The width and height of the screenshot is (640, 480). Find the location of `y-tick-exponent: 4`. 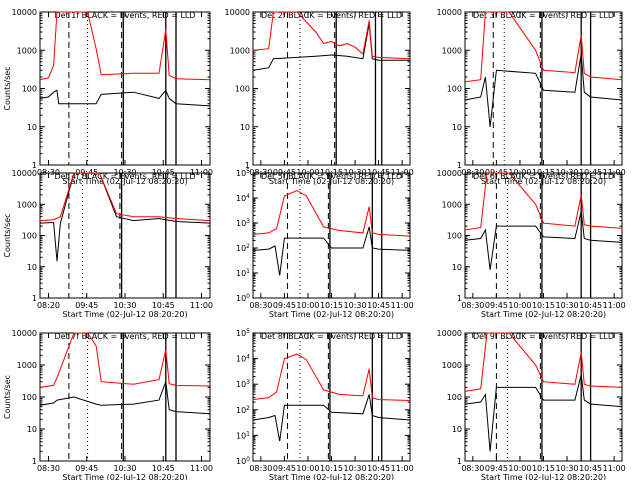

y-tick-exponent: 4 is located at coordinates (248, 357).